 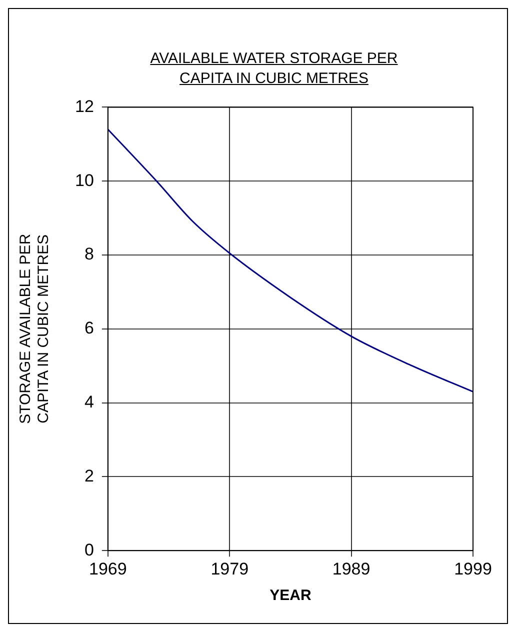 What do you see at coordinates (89, 550) in the screenshot?
I see `y-tick-label: 0` at bounding box center [89, 550].